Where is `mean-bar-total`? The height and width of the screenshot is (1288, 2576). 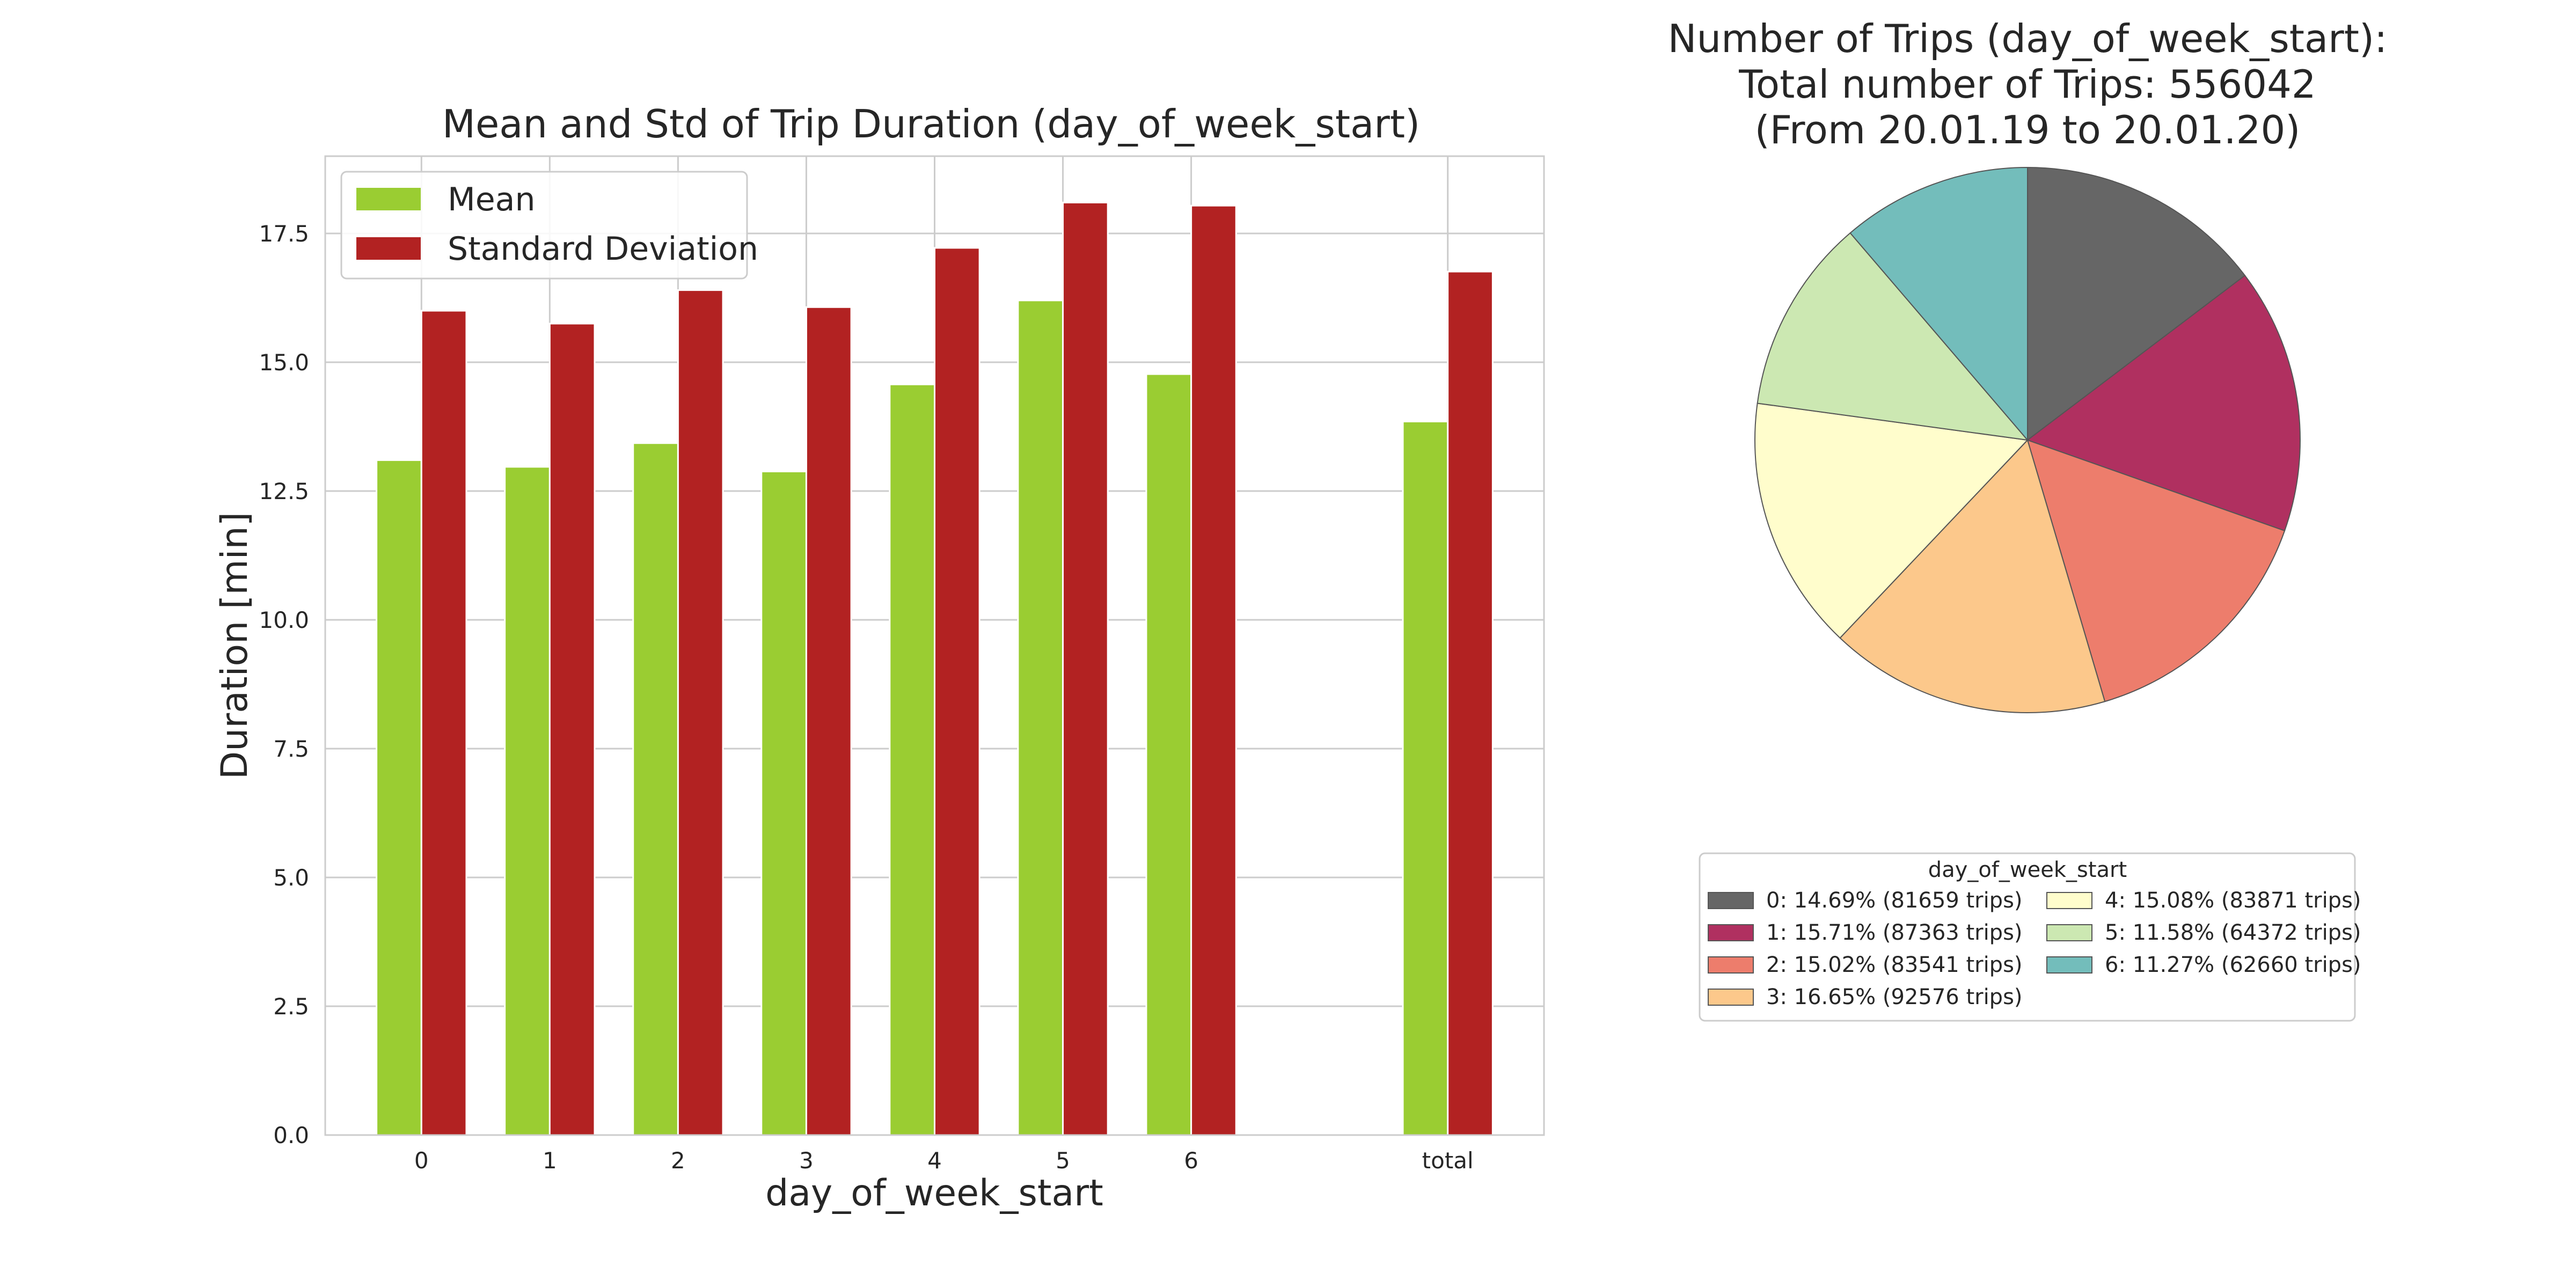 mean-bar-total is located at coordinates (1425, 778).